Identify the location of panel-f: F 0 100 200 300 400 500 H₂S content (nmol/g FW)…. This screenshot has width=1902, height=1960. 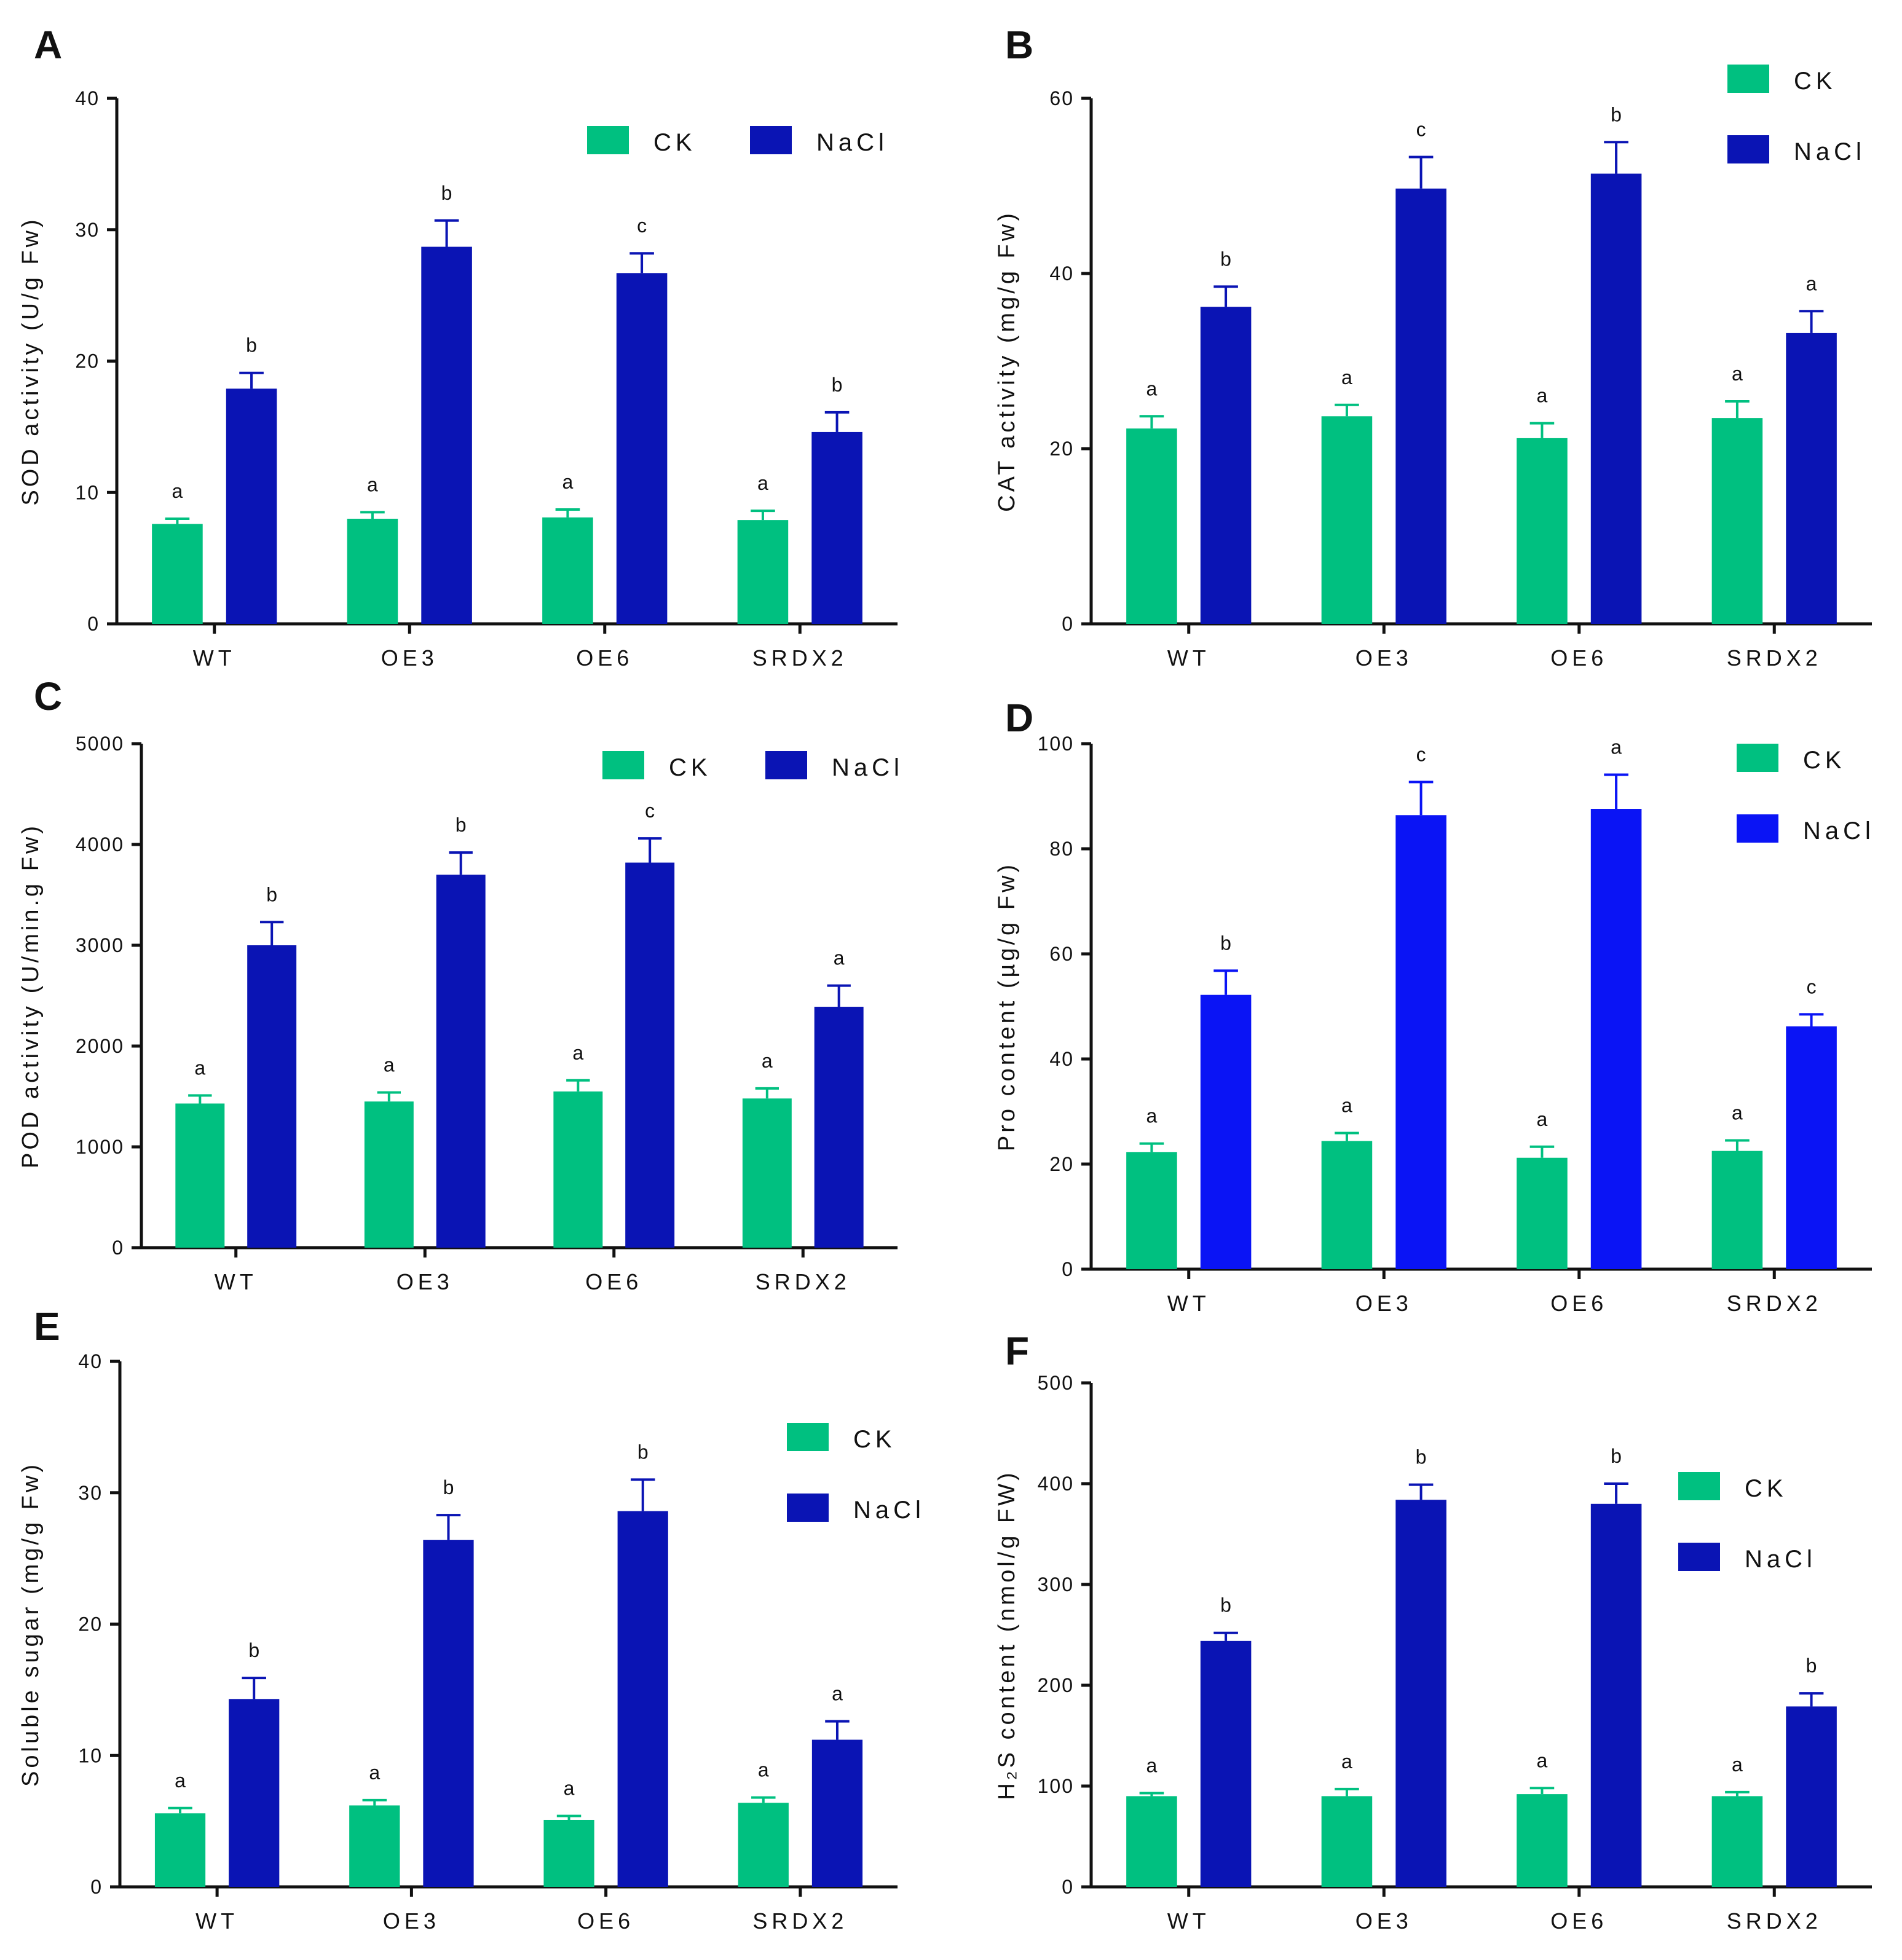
(1433, 1632).